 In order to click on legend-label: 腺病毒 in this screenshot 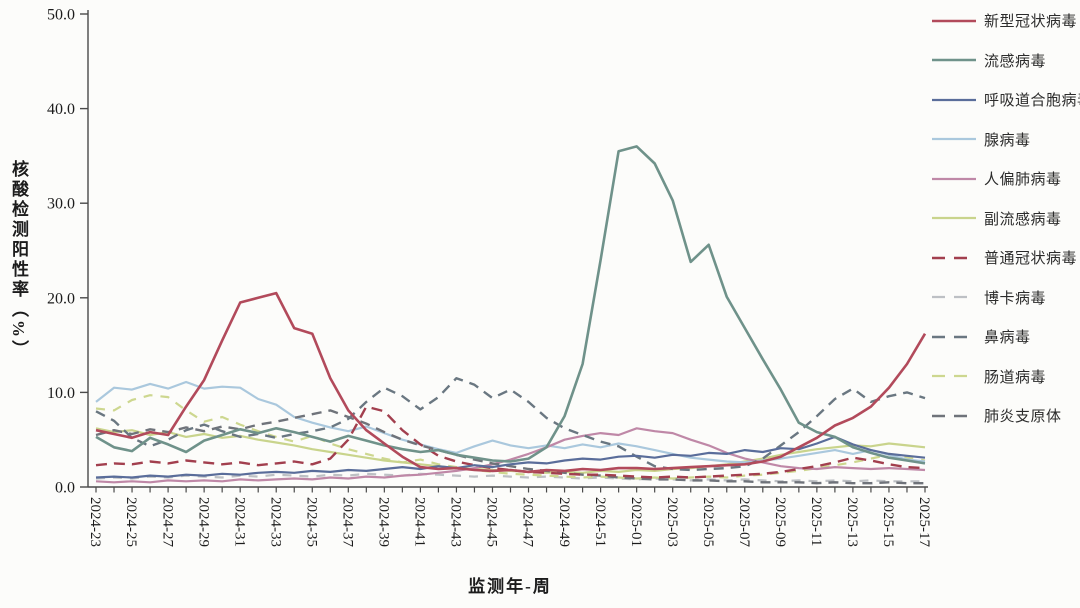, I will do `click(1007, 140)`.